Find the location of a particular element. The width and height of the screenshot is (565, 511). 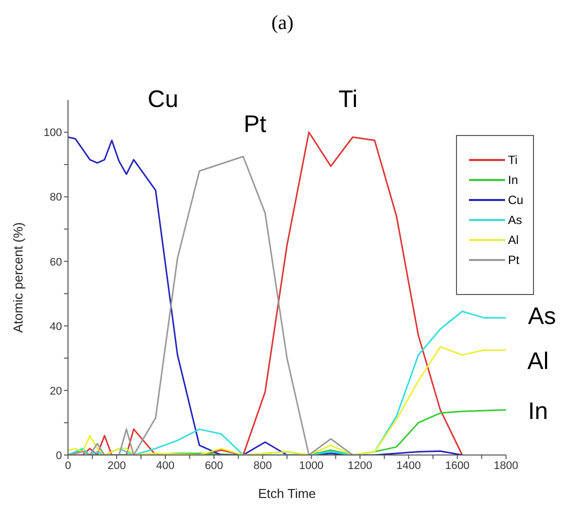

text: Al is located at coordinates (538, 362).